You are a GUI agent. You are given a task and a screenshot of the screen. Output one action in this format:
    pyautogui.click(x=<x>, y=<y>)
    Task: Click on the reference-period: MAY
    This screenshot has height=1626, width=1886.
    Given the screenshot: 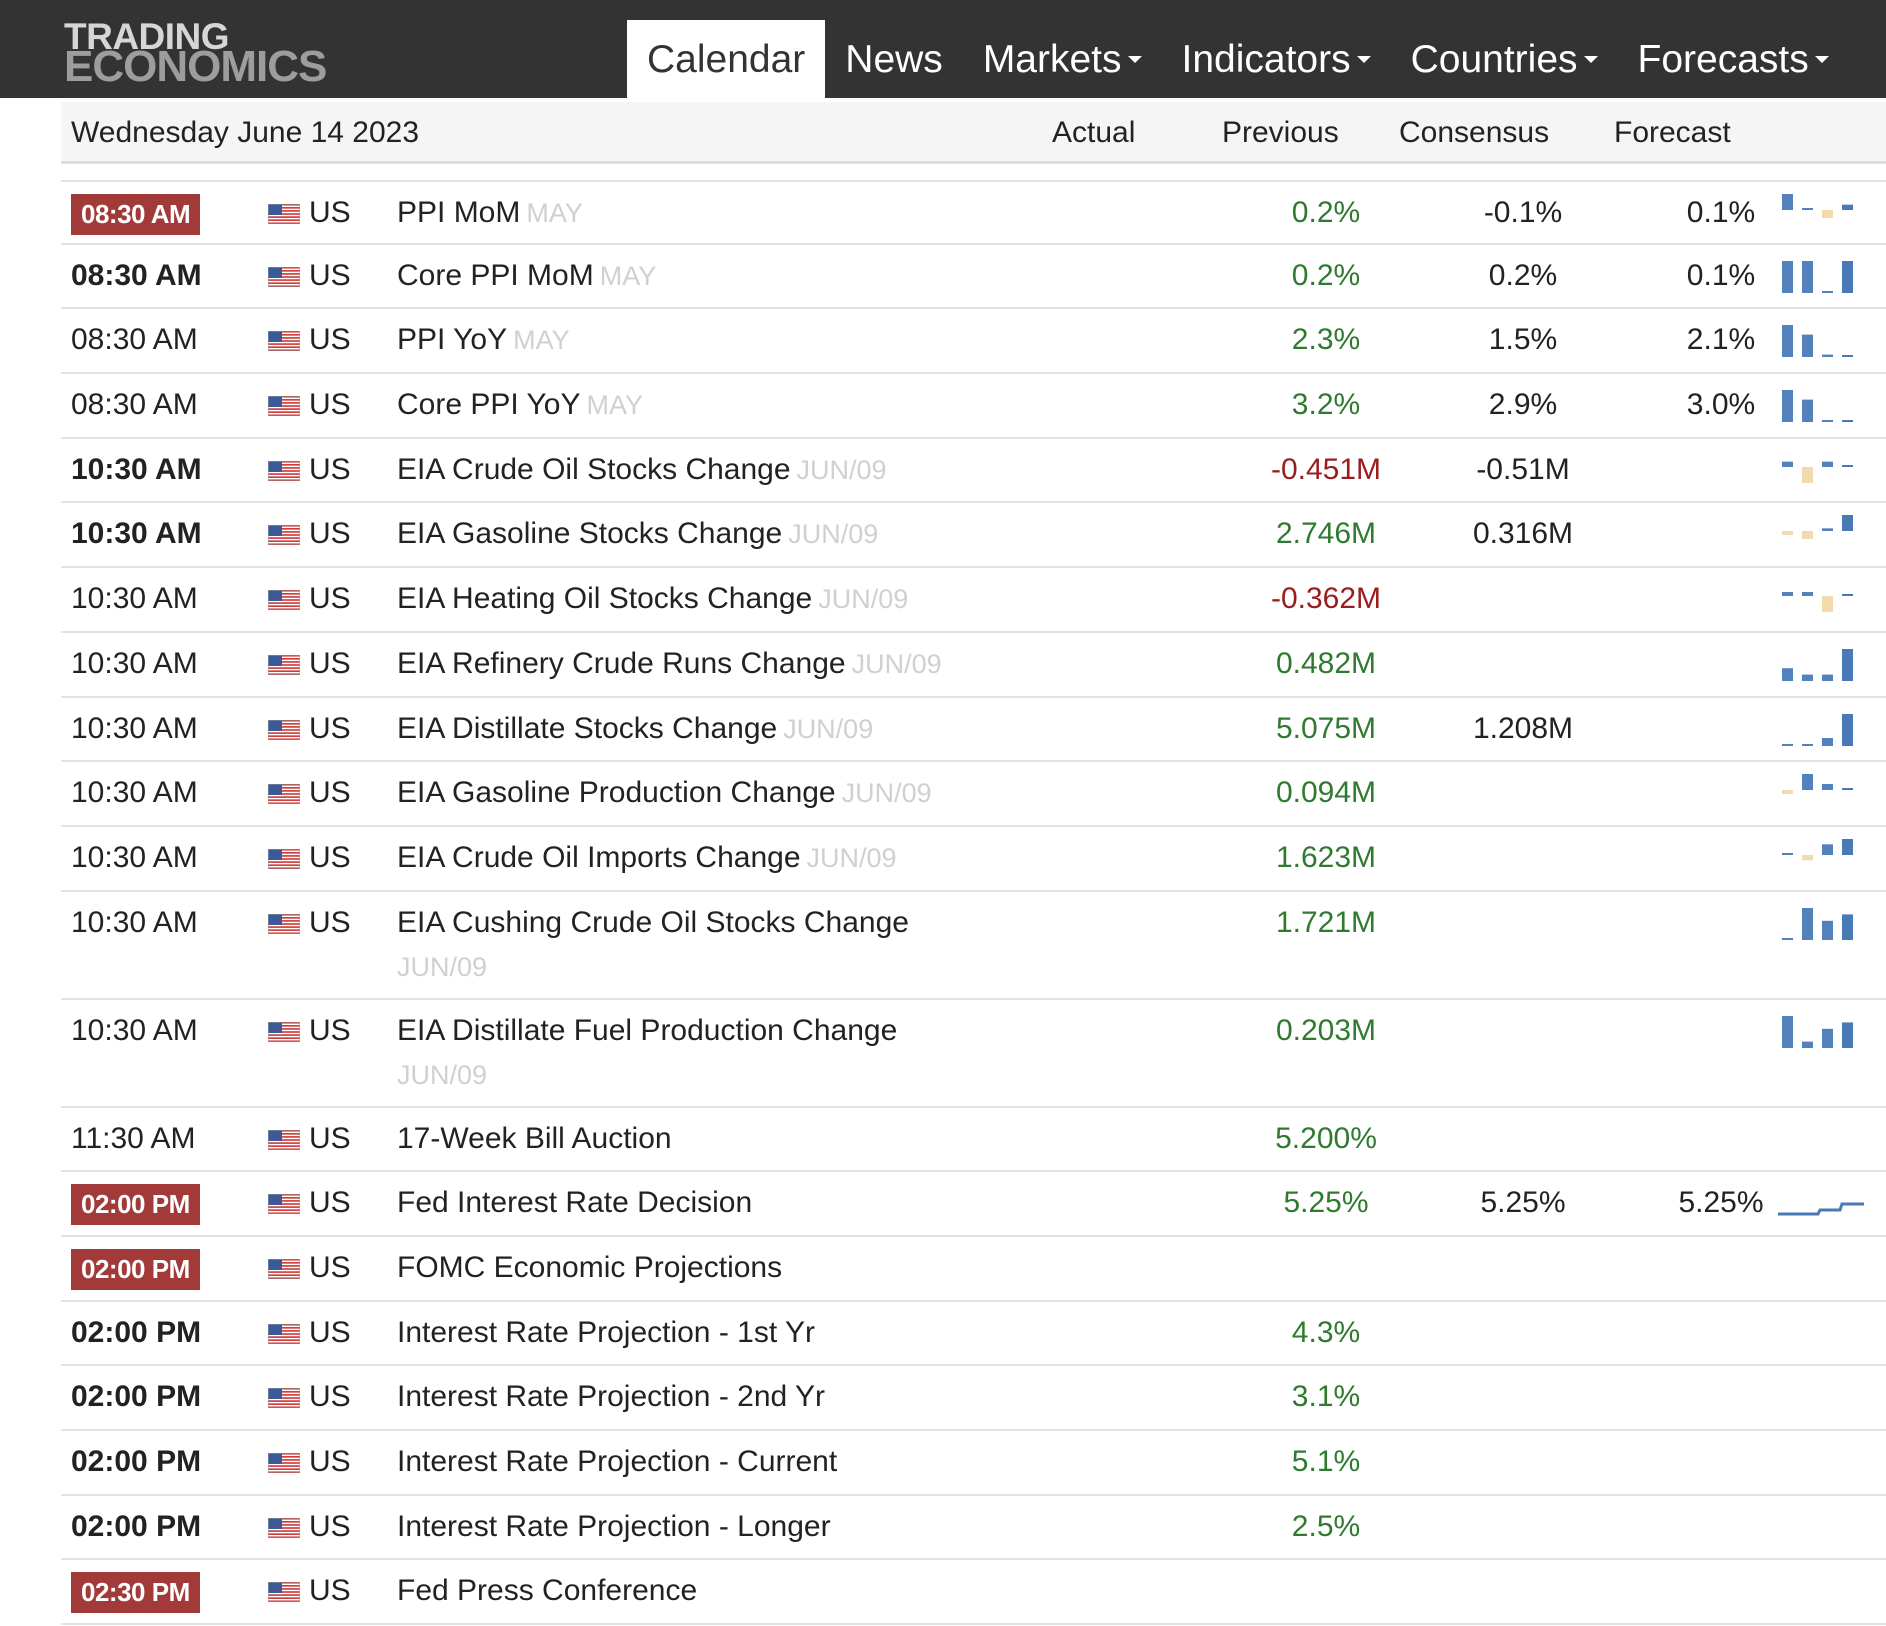 What is the action you would take?
    pyautogui.click(x=628, y=275)
    